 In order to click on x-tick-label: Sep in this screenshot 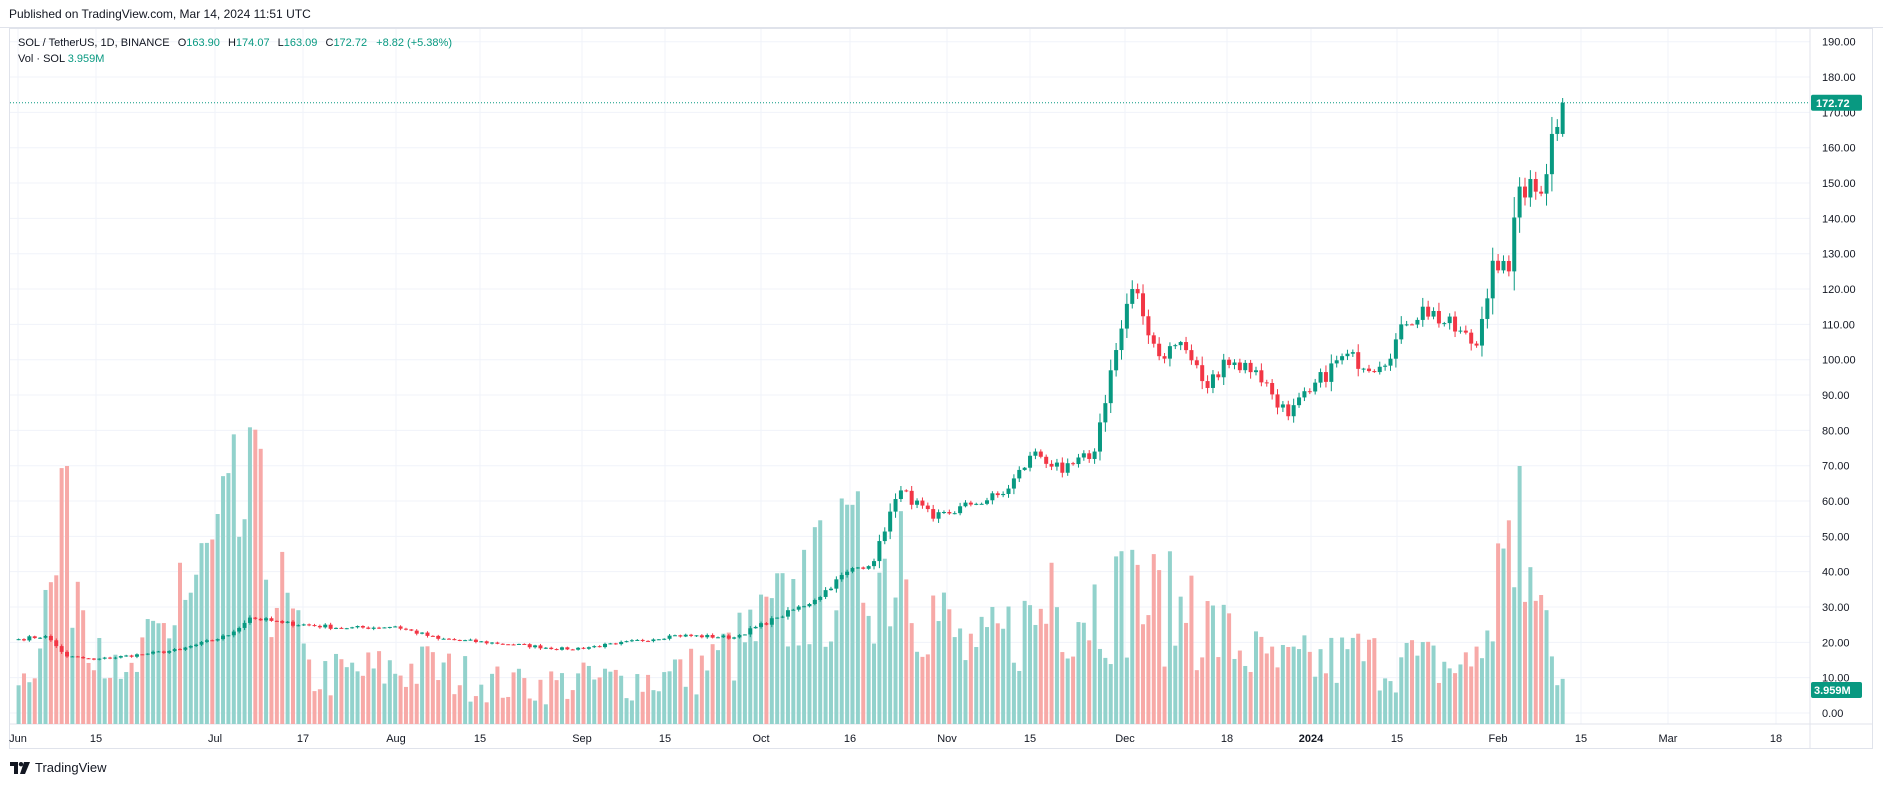, I will do `click(582, 739)`.